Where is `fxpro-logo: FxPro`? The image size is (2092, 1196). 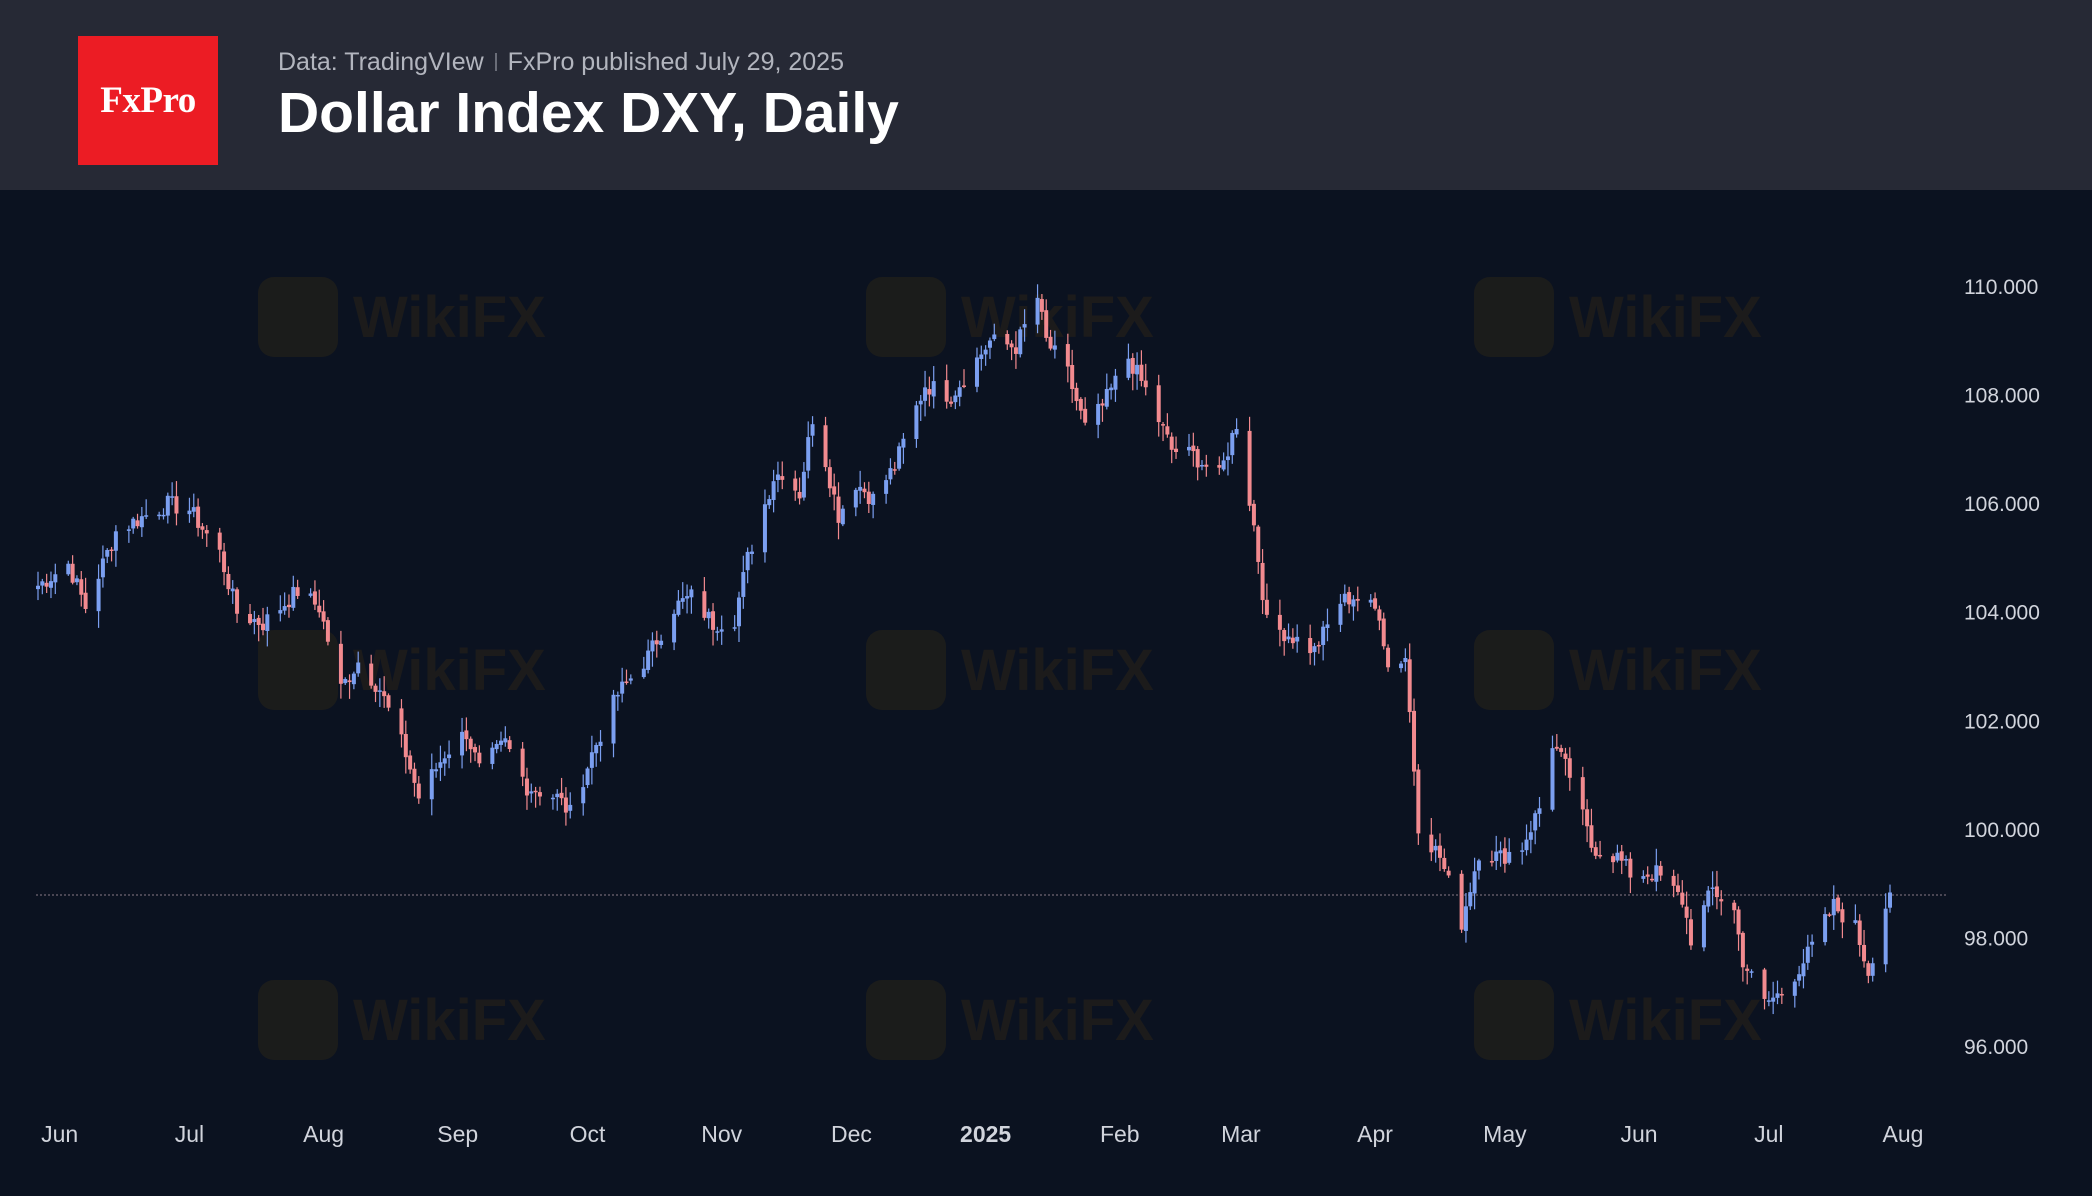 fxpro-logo: FxPro is located at coordinates (148, 100).